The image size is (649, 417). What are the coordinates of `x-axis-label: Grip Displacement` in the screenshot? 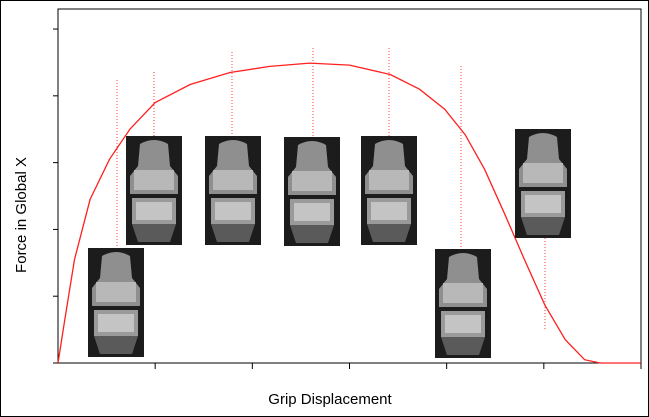 It's located at (330, 399).